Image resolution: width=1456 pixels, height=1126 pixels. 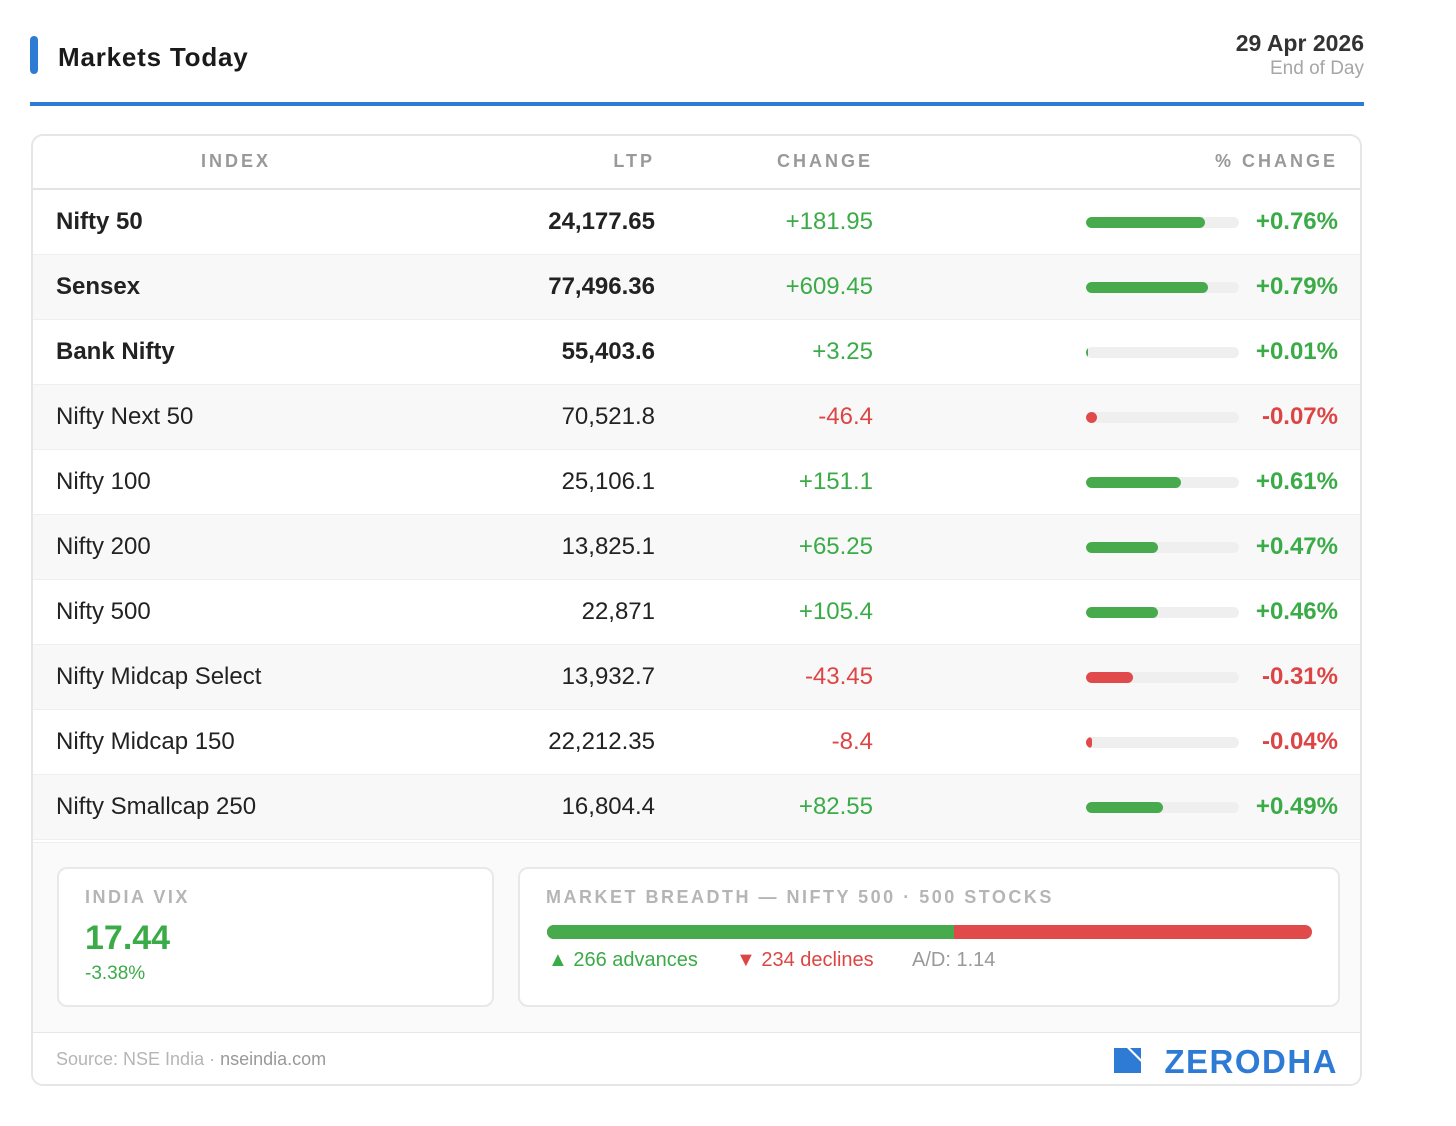 I want to click on zerodha-logo-icon, so click(x=1127, y=1060).